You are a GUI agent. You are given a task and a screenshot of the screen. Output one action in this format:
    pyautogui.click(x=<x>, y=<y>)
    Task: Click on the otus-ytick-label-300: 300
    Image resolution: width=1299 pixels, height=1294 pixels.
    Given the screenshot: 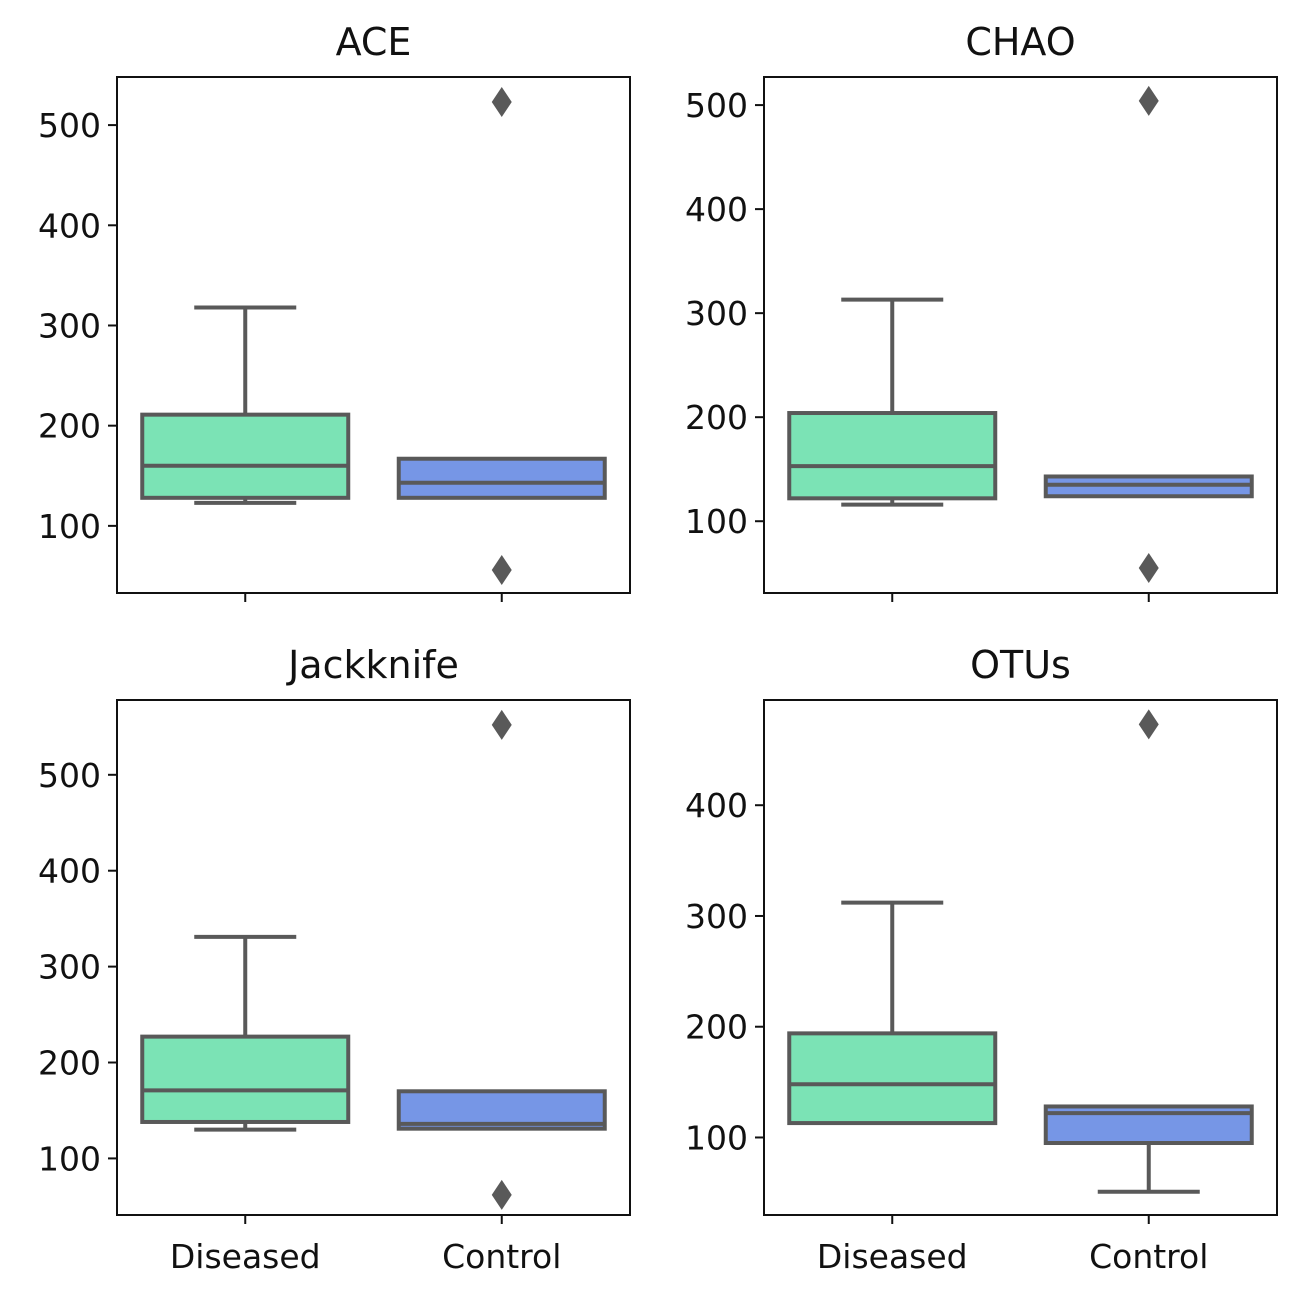 What is the action you would take?
    pyautogui.click(x=716, y=916)
    